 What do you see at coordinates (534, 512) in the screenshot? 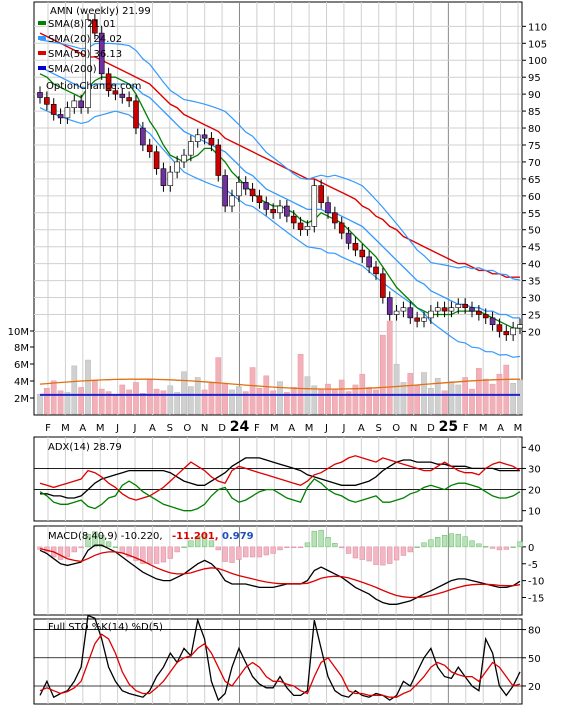
I see `indicator-tick-label: 10` at bounding box center [534, 512].